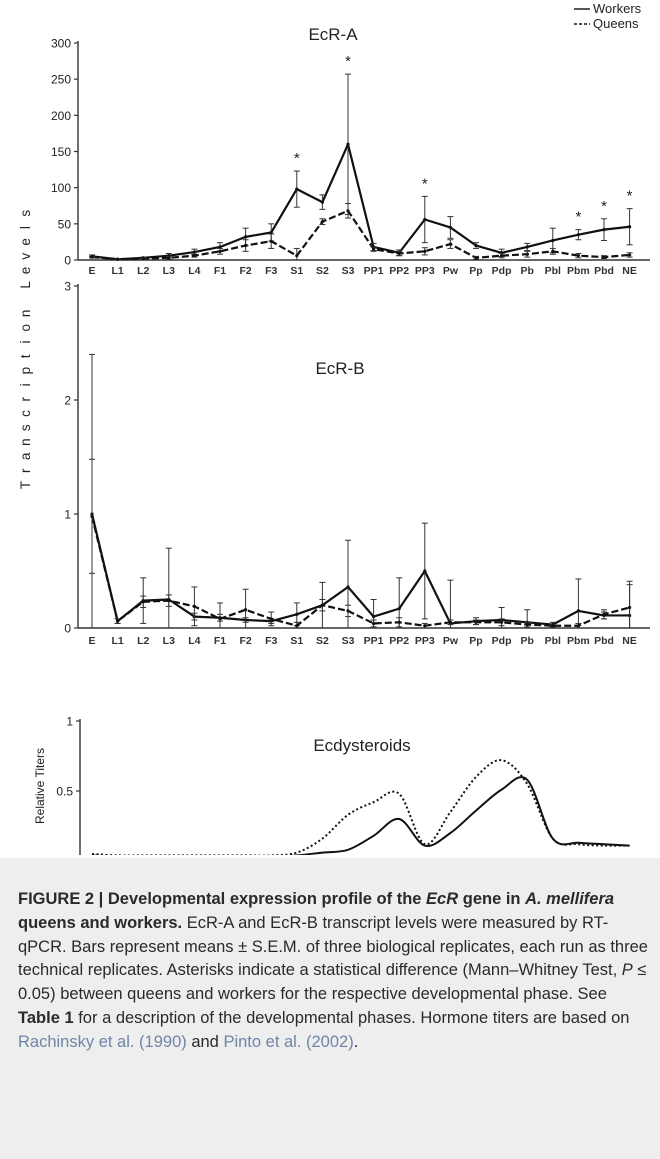  Describe the element at coordinates (143, 641) in the screenshot. I see `ecr-b-x-tick-label-l2: L2` at that location.